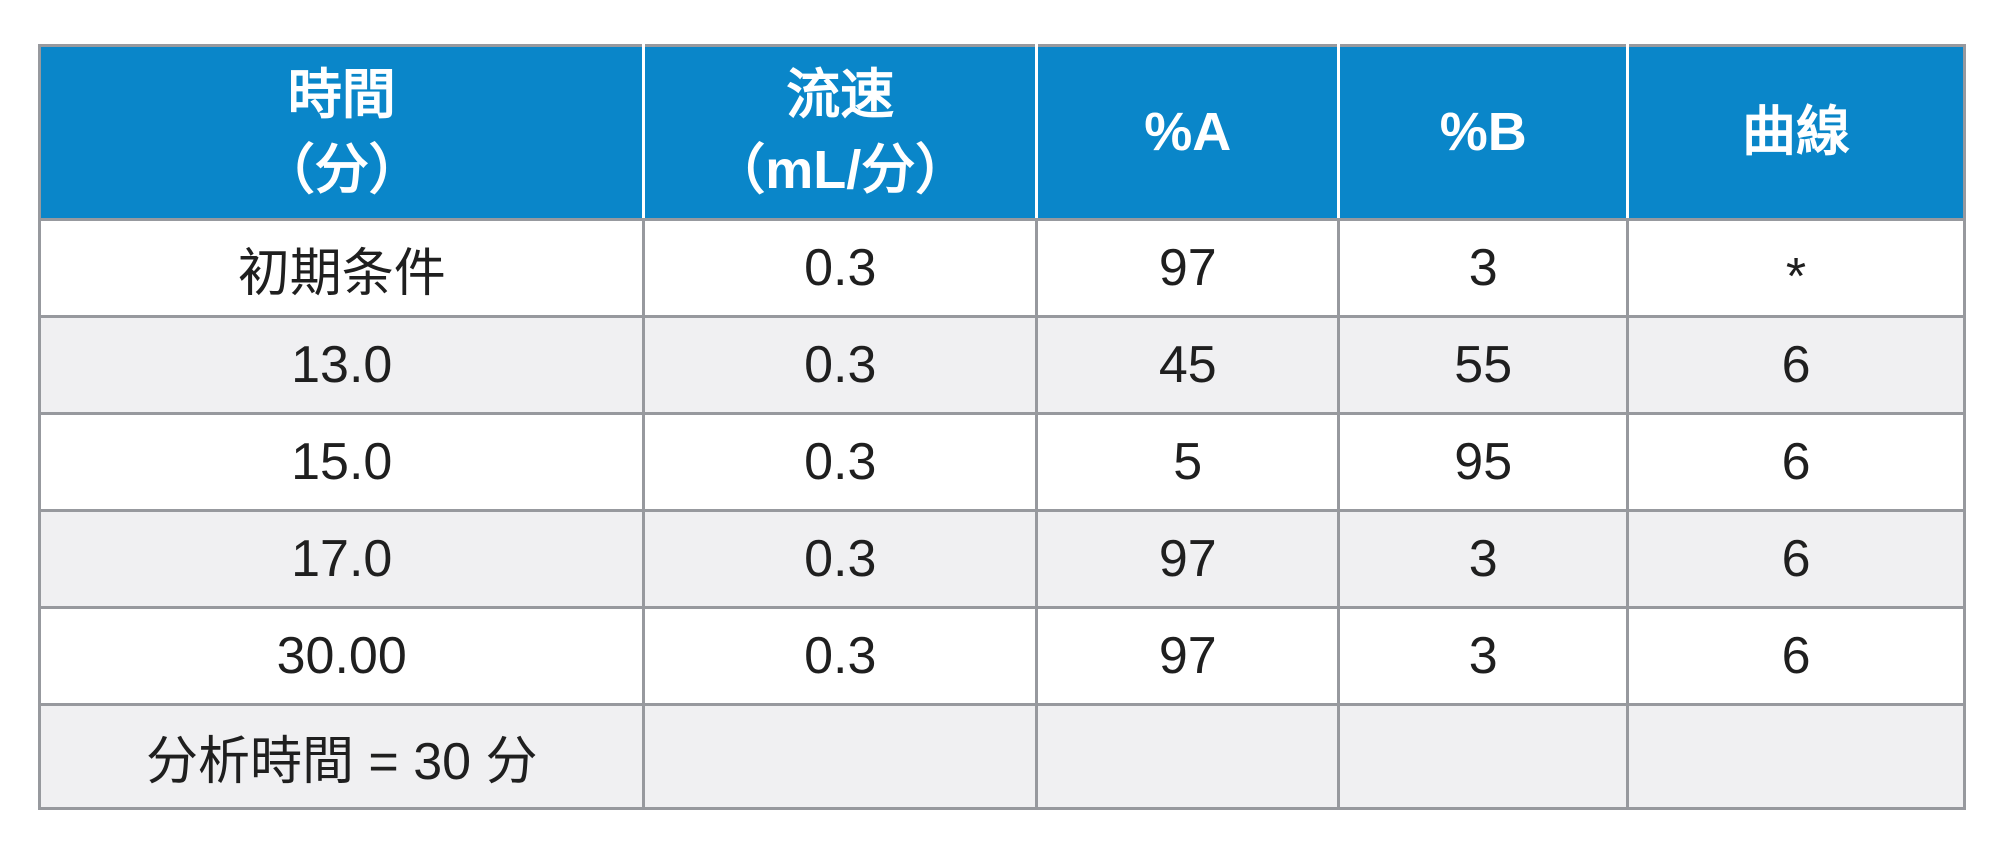 This screenshot has height=849, width=2000. I want to click on cell-curve: *, so click(1796, 268).